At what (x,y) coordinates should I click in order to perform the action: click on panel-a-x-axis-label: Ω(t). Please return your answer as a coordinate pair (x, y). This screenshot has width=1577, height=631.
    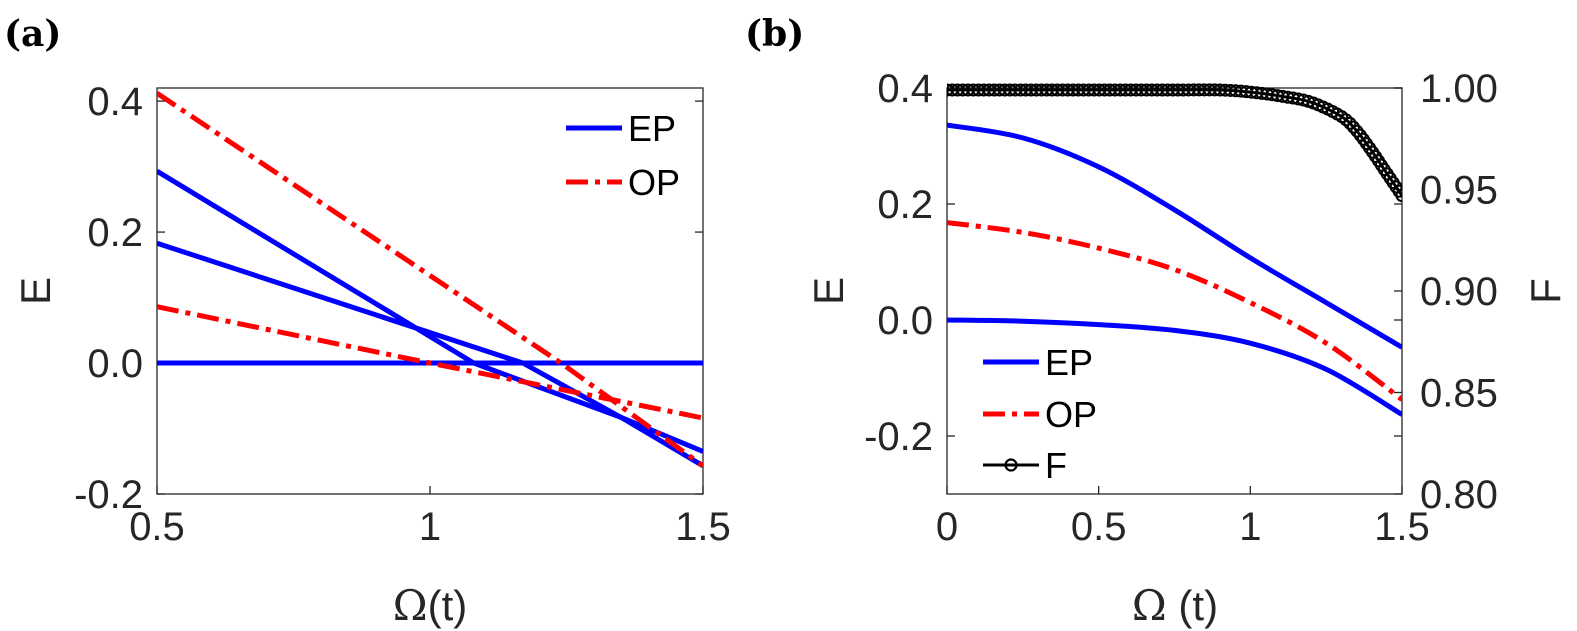
    Looking at the image, I should click on (430, 605).